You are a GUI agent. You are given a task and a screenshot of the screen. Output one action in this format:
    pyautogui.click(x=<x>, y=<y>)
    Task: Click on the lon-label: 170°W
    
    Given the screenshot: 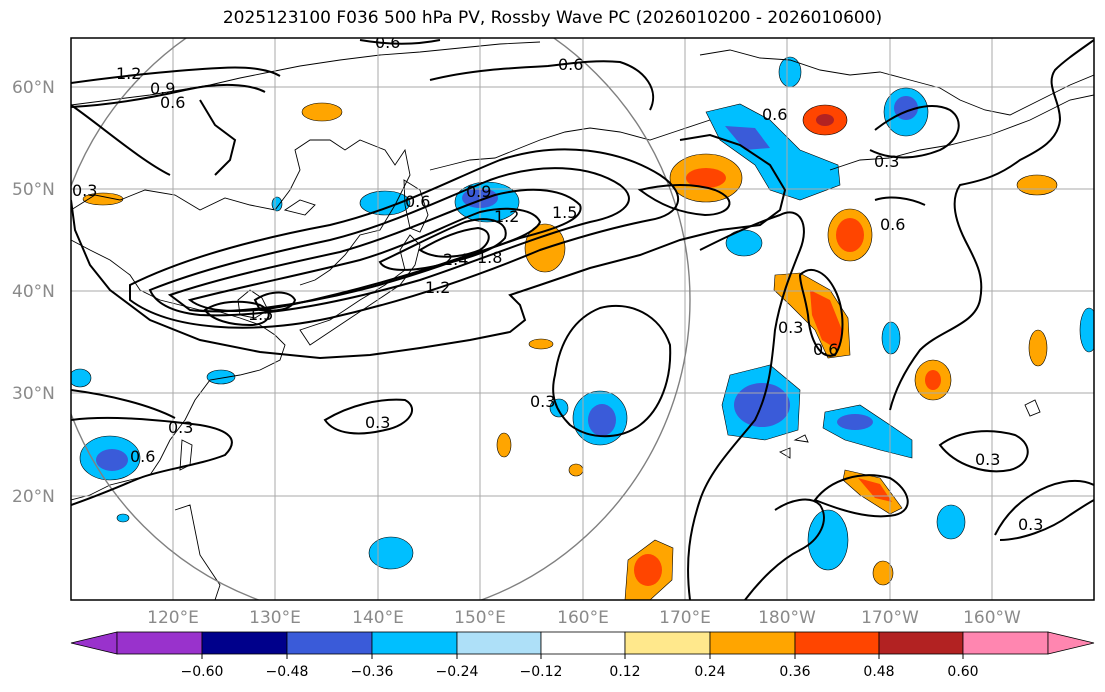 What is the action you would take?
    pyautogui.click(x=890, y=618)
    